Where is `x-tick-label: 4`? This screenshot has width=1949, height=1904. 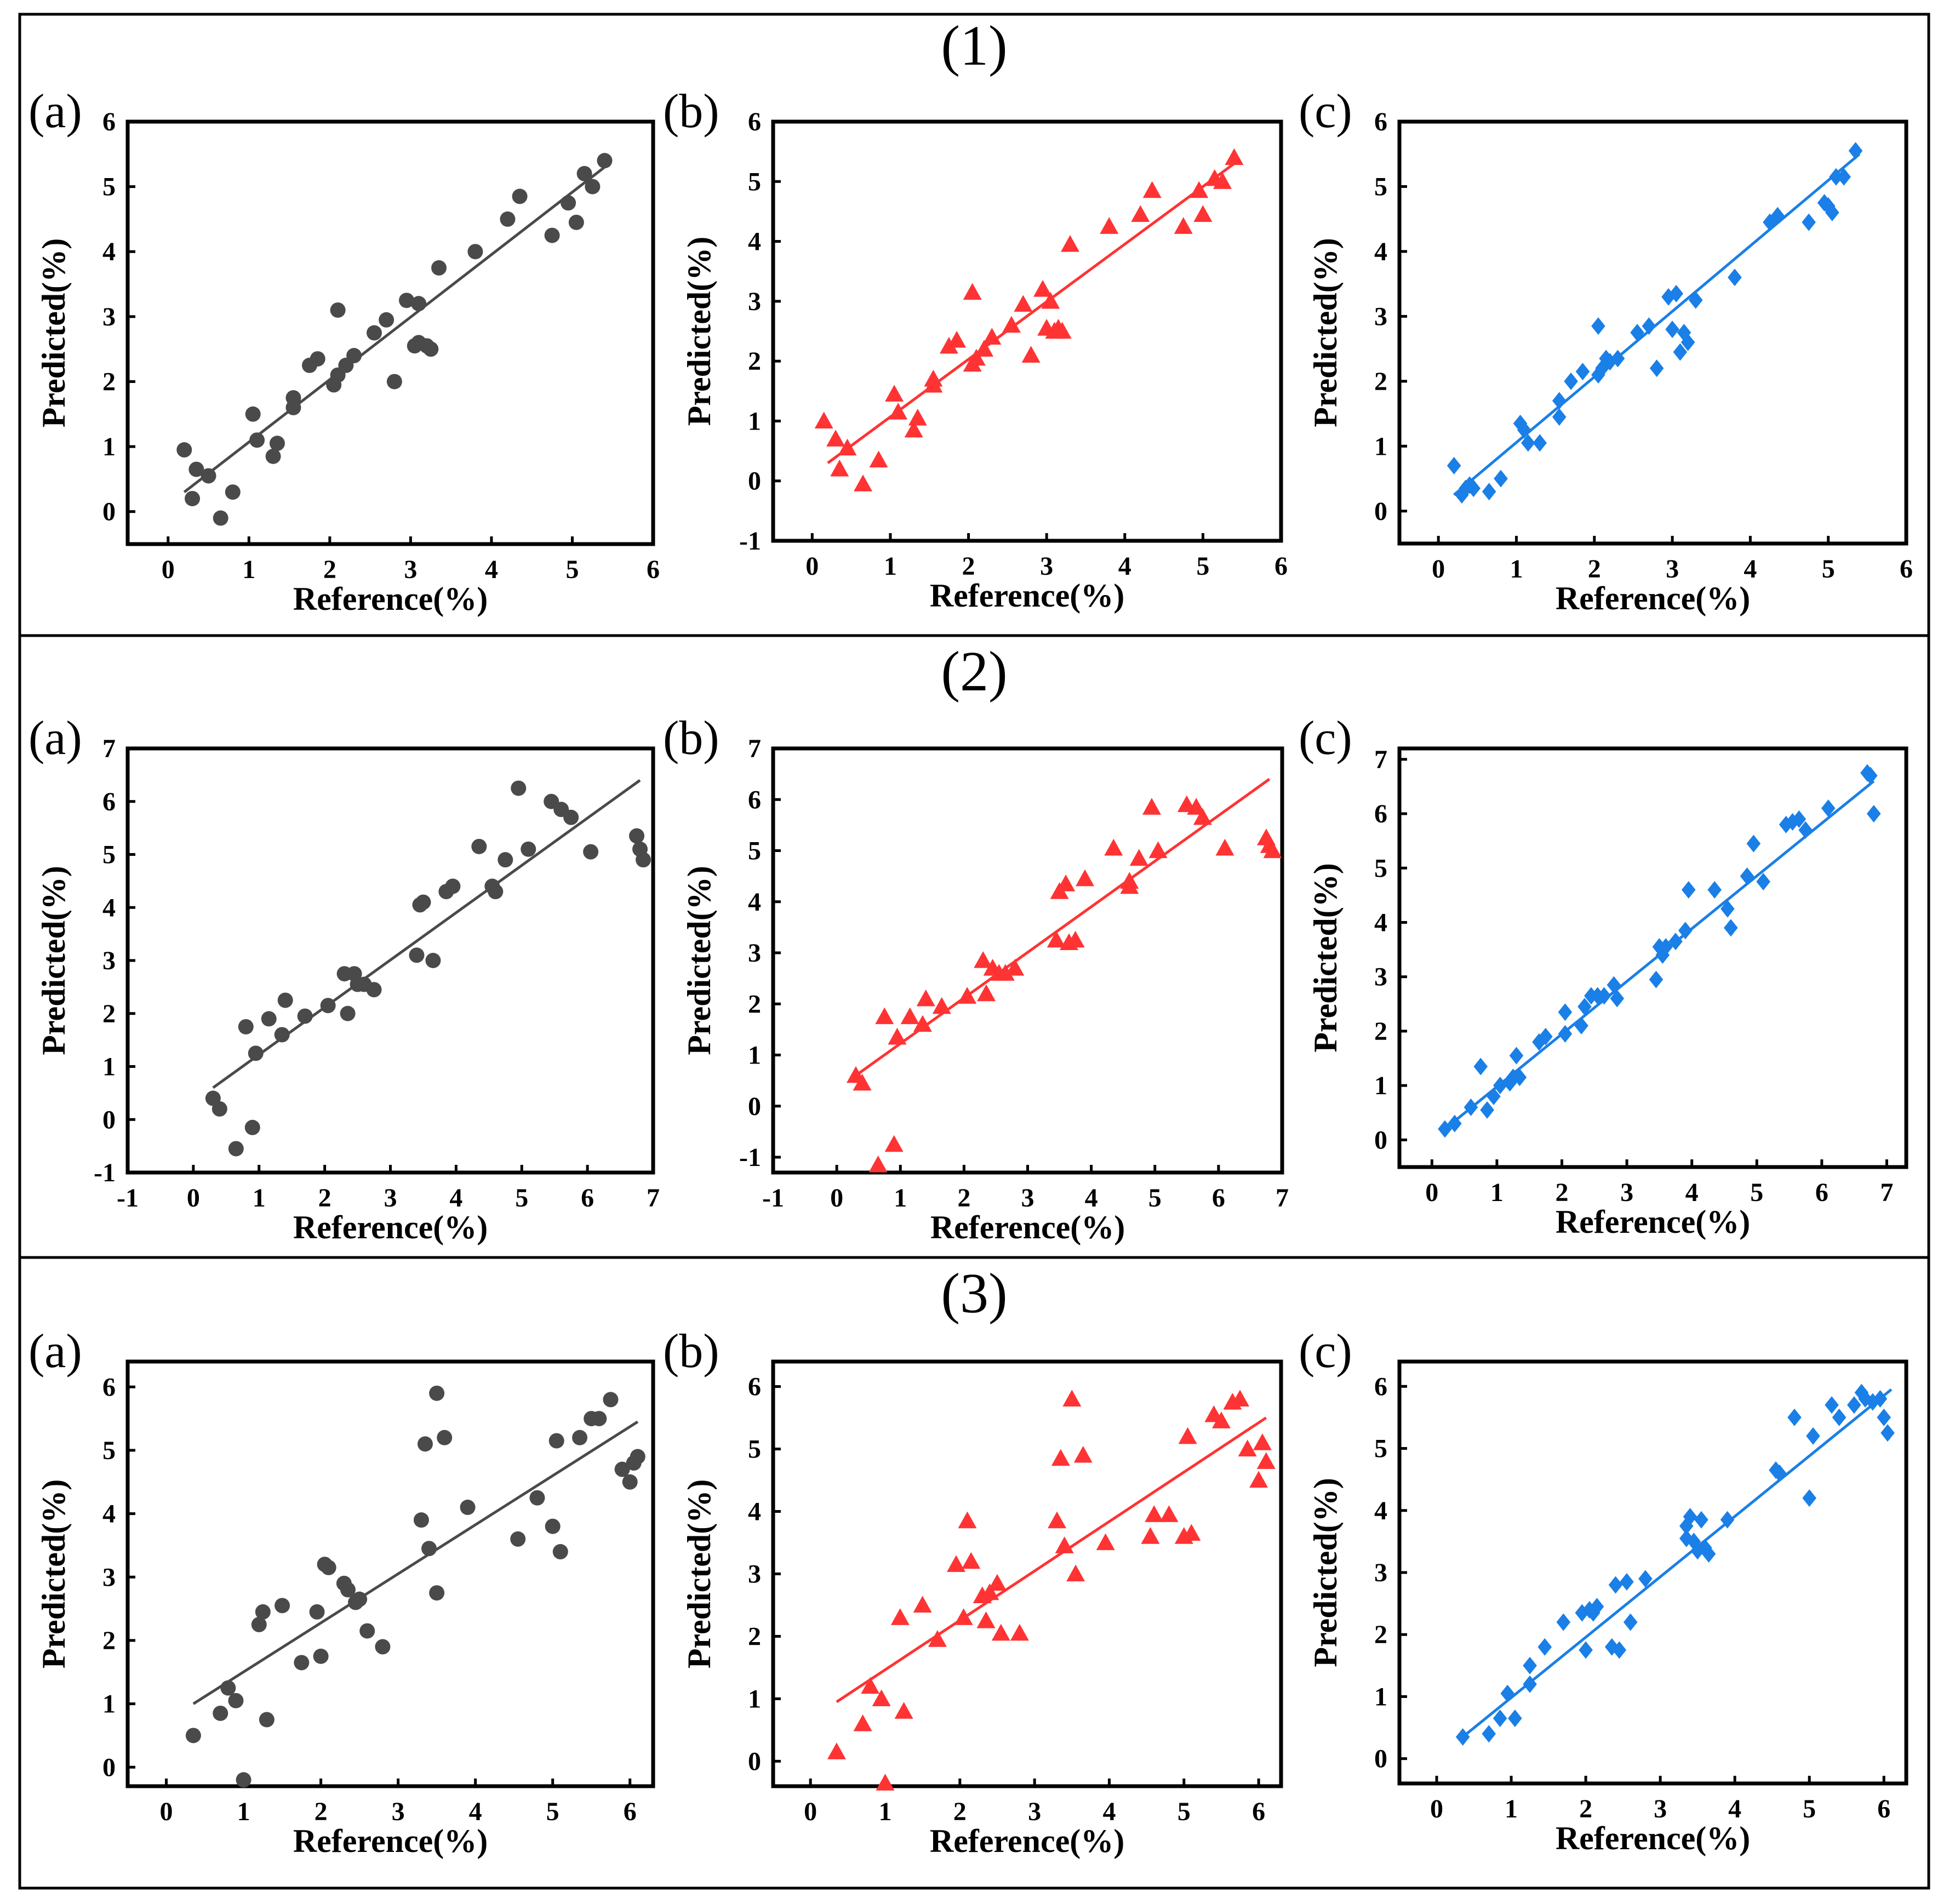
x-tick-label: 4 is located at coordinates (1692, 1192).